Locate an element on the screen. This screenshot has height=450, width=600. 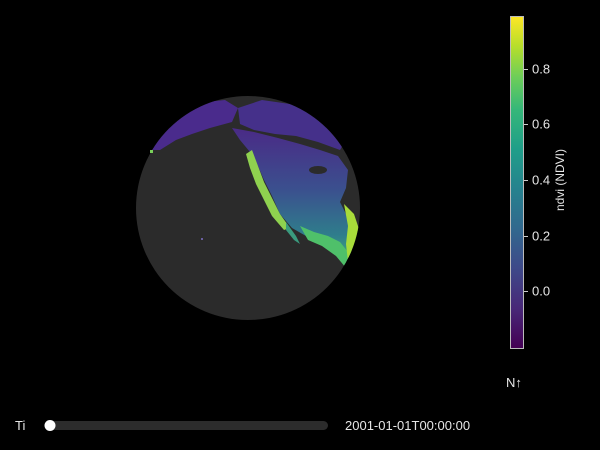
arctic-landmass is located at coordinates (292, 125).